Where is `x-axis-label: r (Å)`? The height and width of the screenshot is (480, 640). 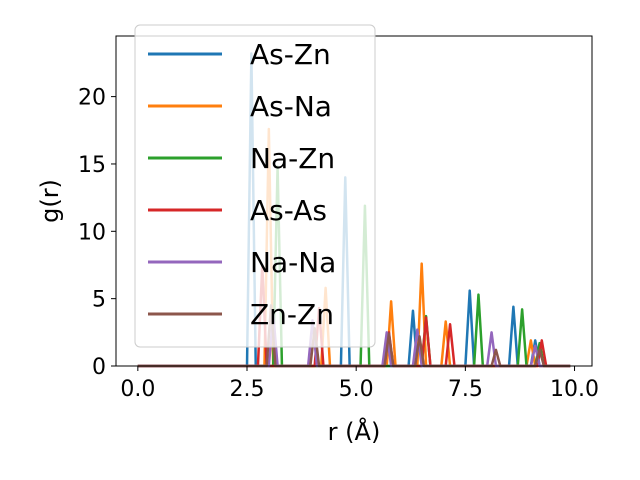
x-axis-label: r (Å) is located at coordinates (354, 431).